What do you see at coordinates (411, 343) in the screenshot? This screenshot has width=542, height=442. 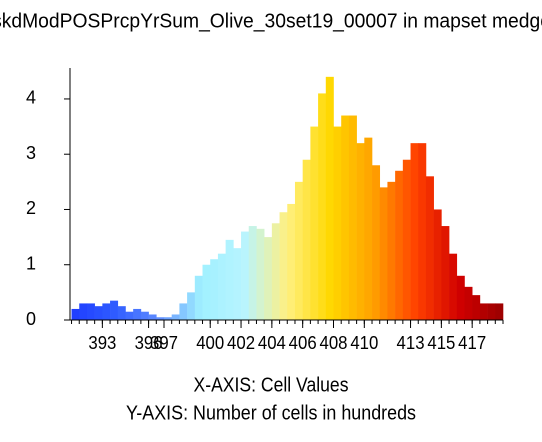 I see `x-tick-label: 413` at bounding box center [411, 343].